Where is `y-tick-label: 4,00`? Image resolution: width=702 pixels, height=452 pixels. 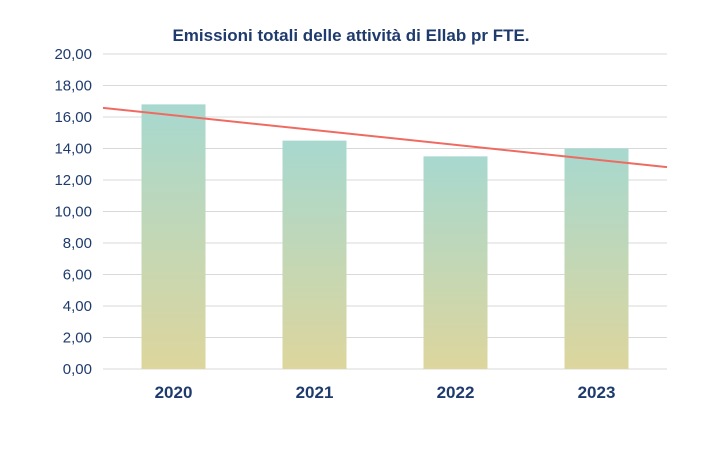
y-tick-label: 4,00 is located at coordinates (77, 306).